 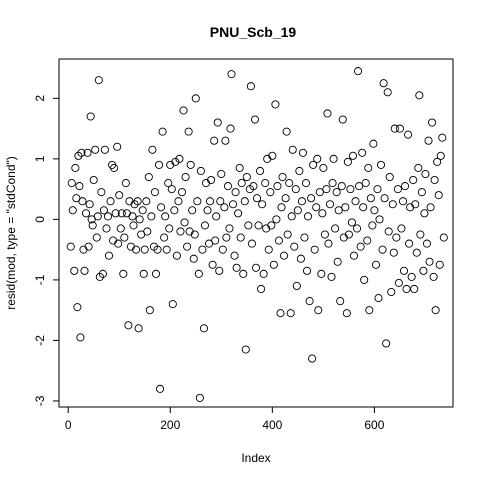 I want to click on y-tick-label: 0, so click(x=40, y=219).